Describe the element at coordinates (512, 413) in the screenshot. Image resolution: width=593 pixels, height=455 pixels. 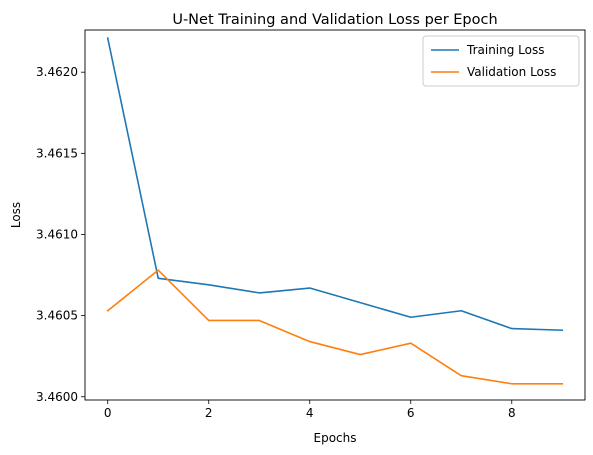
I see `x-tick-label: 8` at that location.